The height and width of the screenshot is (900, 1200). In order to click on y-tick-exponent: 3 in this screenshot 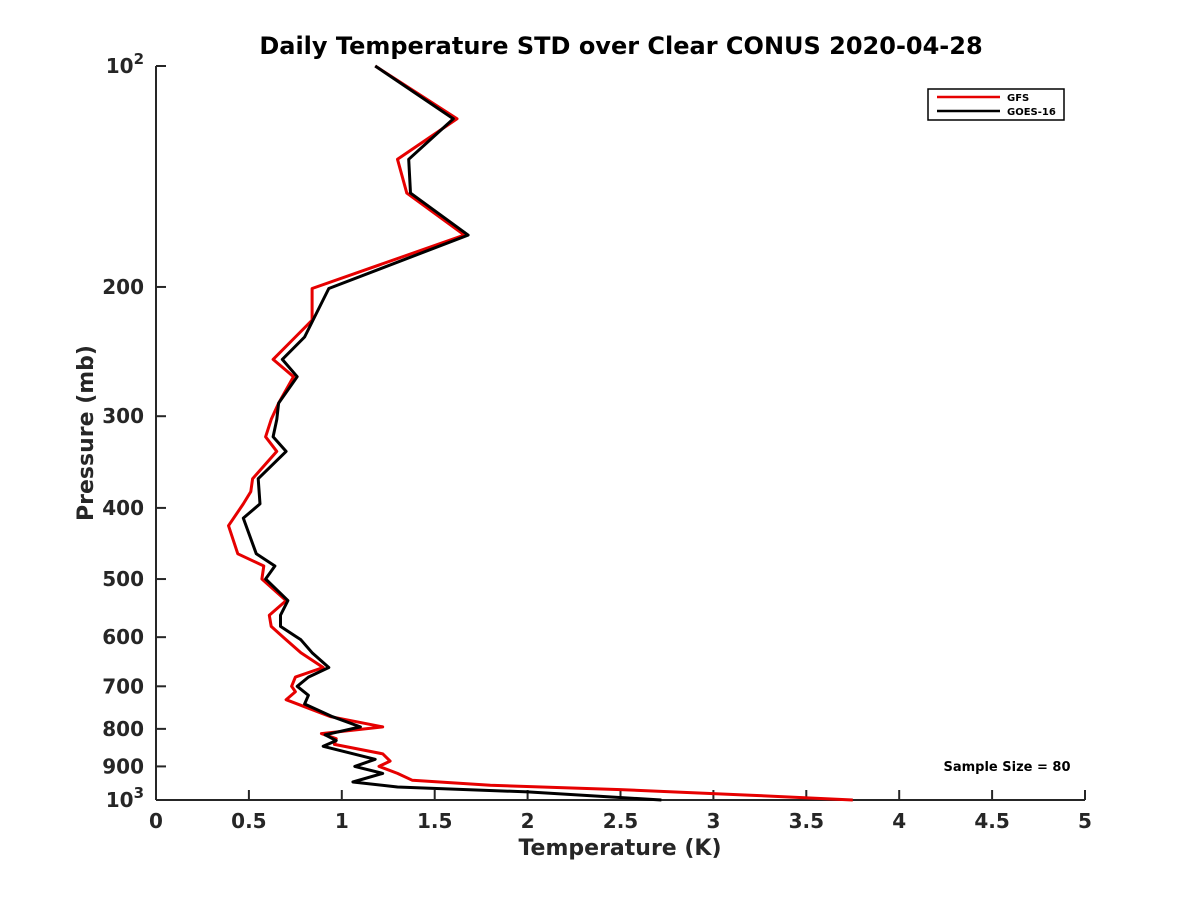, I will do `click(139, 793)`.